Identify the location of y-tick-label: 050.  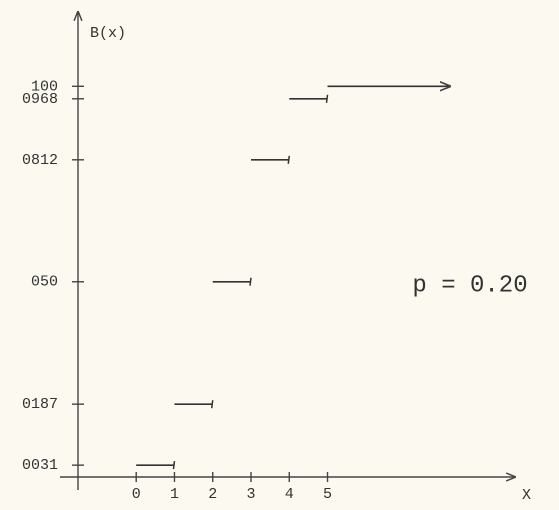
(44, 282).